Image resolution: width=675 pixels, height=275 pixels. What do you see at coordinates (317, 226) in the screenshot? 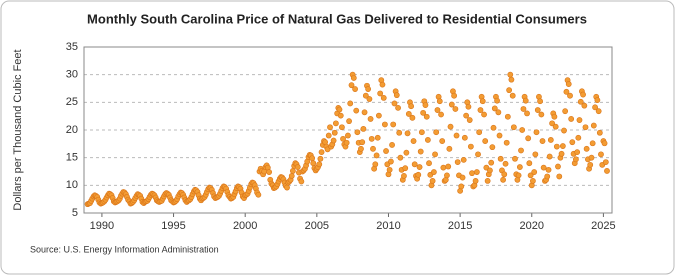
I see `x-tick-label: 2005` at bounding box center [317, 226].